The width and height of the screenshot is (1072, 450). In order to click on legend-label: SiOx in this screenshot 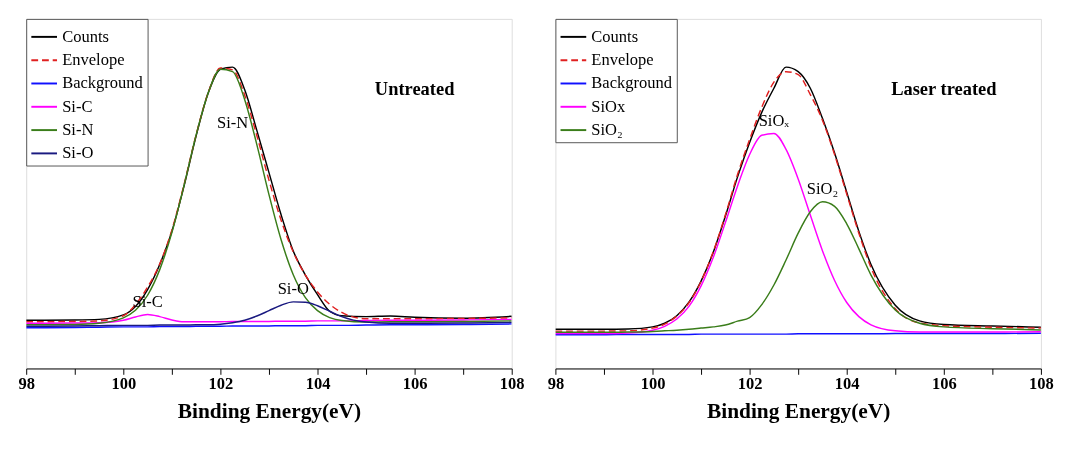, I will do `click(609, 106)`.